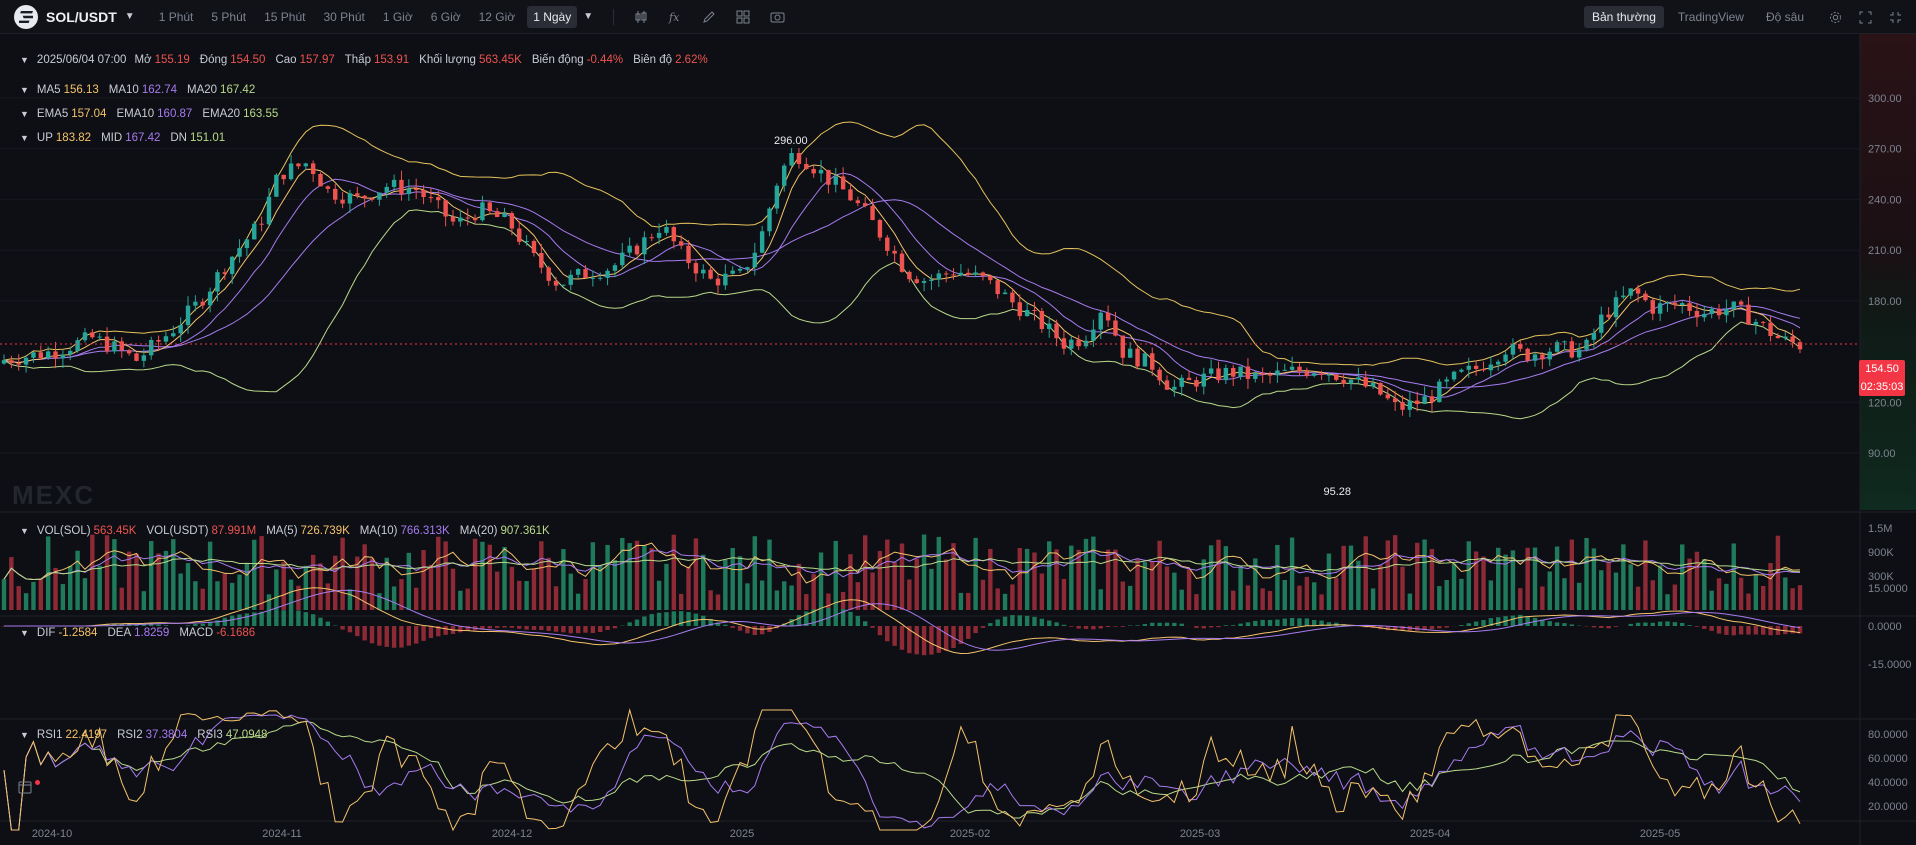 The height and width of the screenshot is (845, 1916). What do you see at coordinates (1710, 17) in the screenshot?
I see `tab-tradingview: TradingView` at bounding box center [1710, 17].